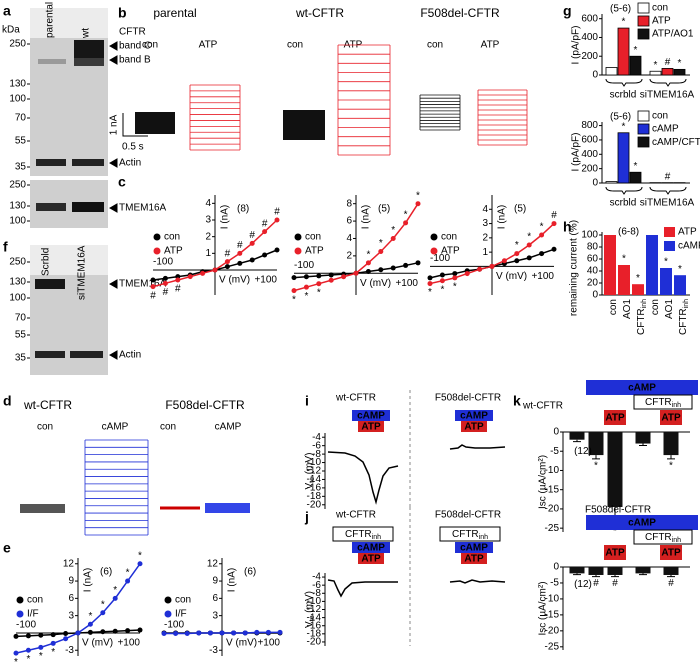 This screenshot has height=662, width=700. I want to click on y-tick-label: -20, so click(314, 504).